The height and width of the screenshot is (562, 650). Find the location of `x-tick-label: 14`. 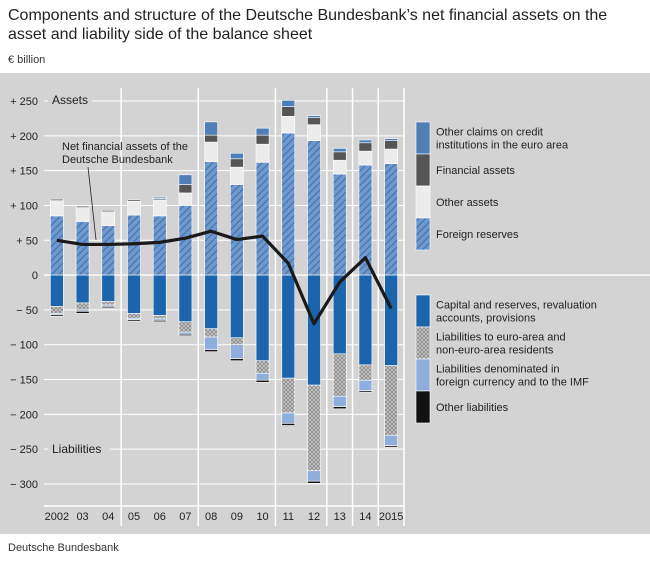

x-tick-label: 14 is located at coordinates (365, 517).